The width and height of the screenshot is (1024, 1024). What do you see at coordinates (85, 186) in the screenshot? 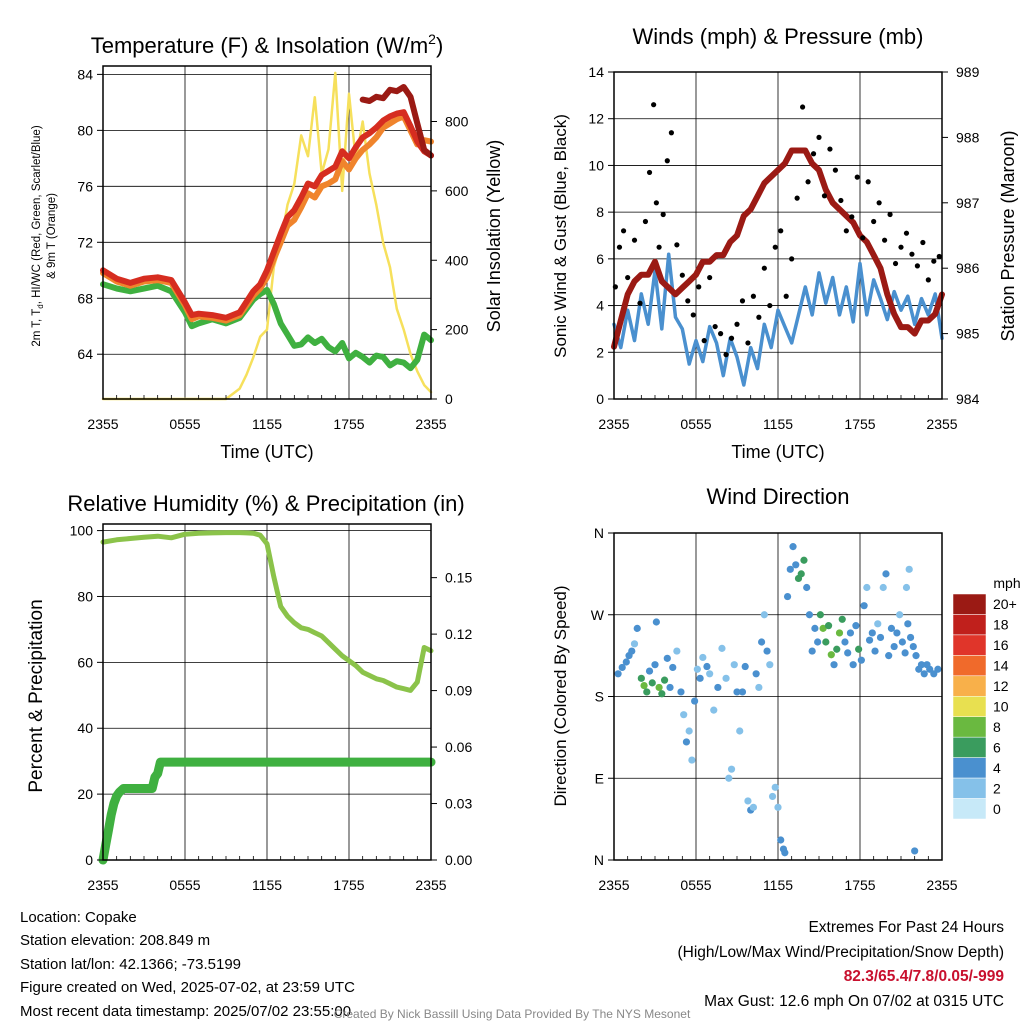
I see `y-tick-label: 76` at bounding box center [85, 186].